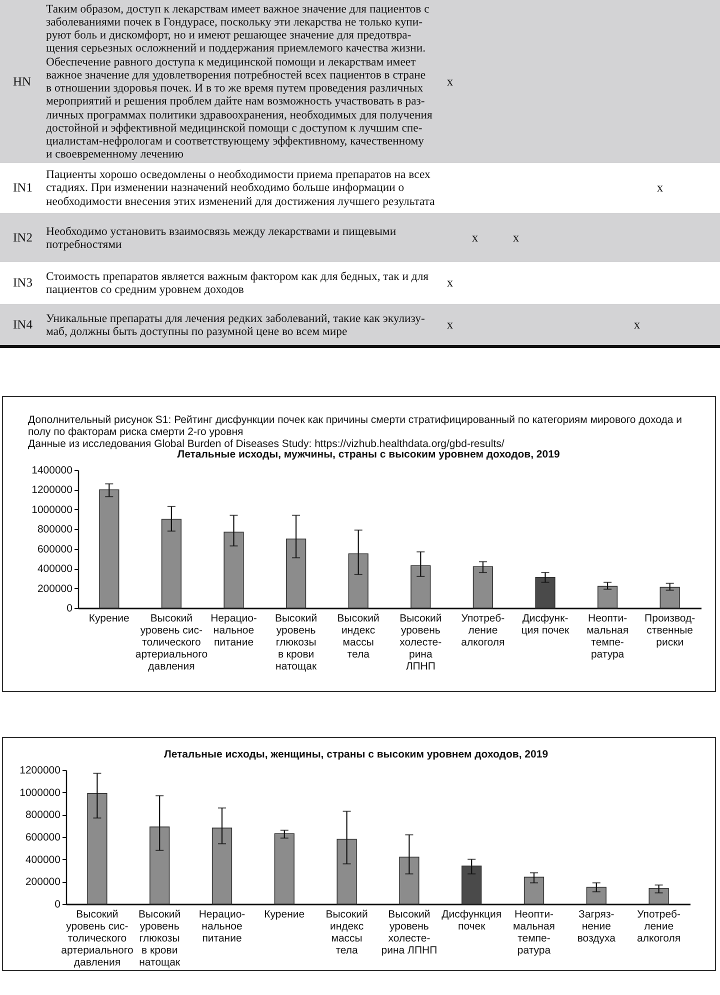  What do you see at coordinates (237, 283) in the screenshot?
I see `text: Стоимость препаратов является важным фактором как для бедных, так и для пациентов со средним уровнем доходов` at bounding box center [237, 283].